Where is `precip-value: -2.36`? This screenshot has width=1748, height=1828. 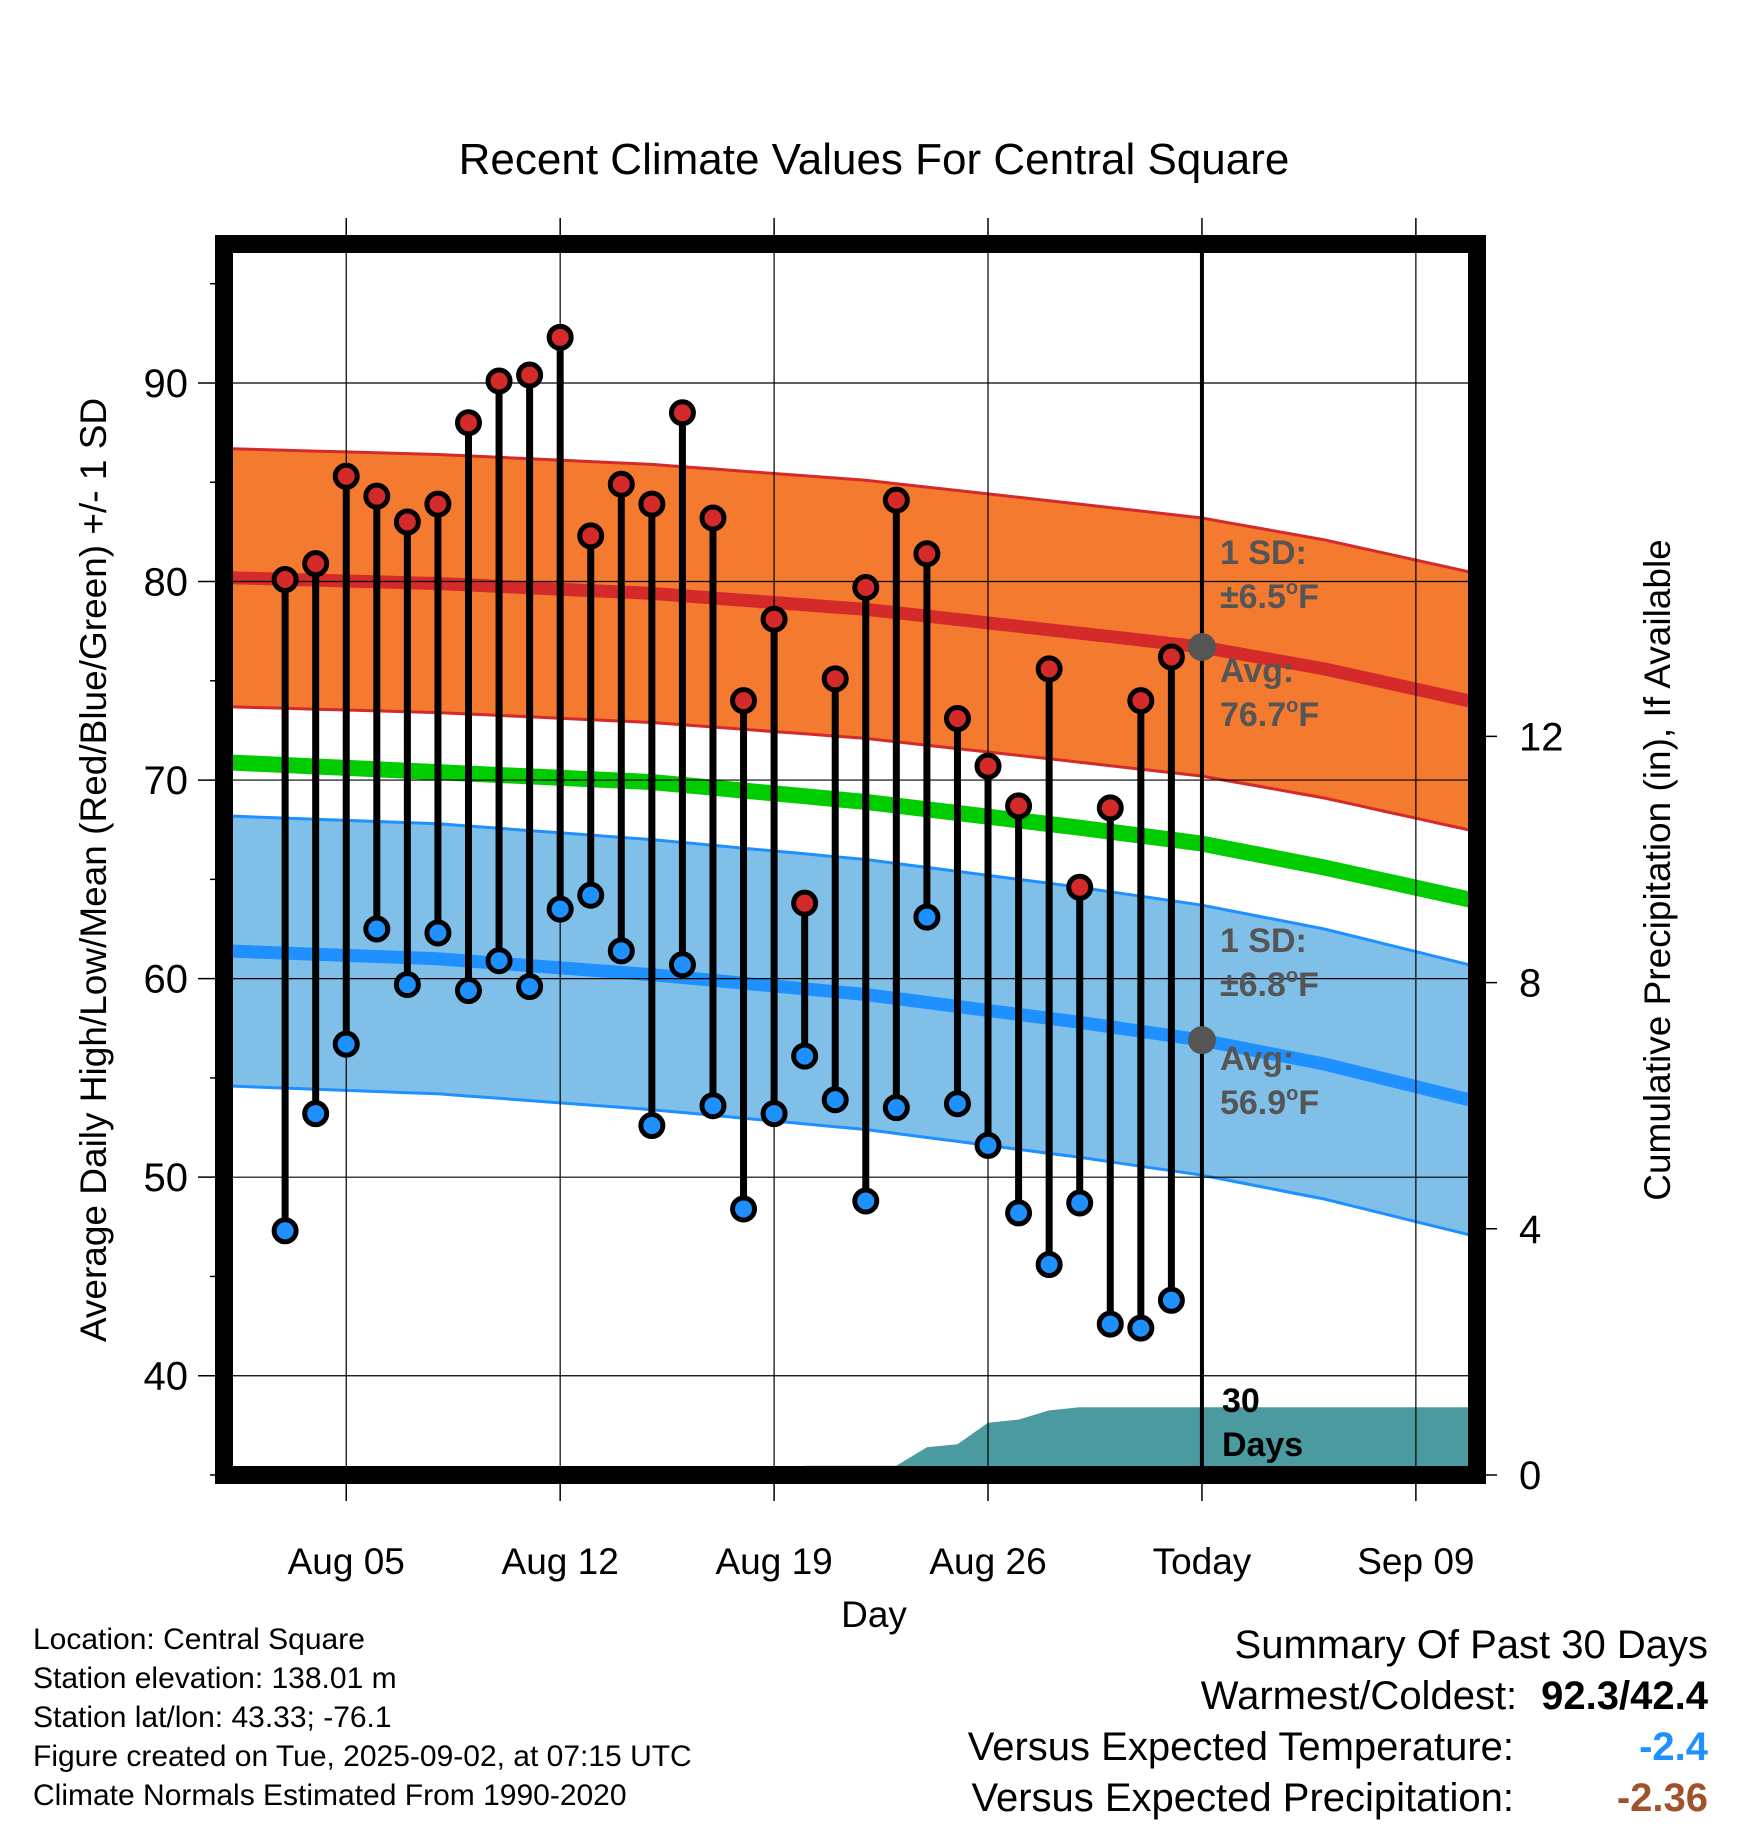 precip-value: -2.36 is located at coordinates (1662, 1798).